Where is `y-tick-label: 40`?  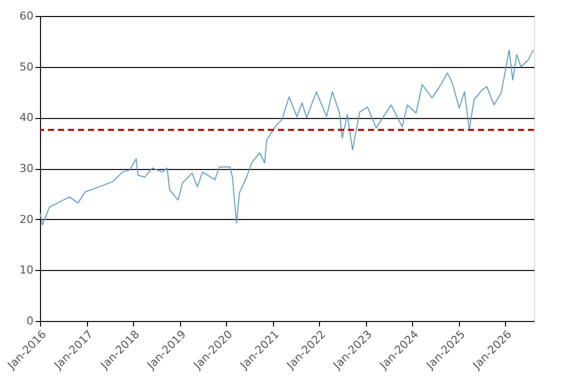 y-tick-label: 40 is located at coordinates (27, 117).